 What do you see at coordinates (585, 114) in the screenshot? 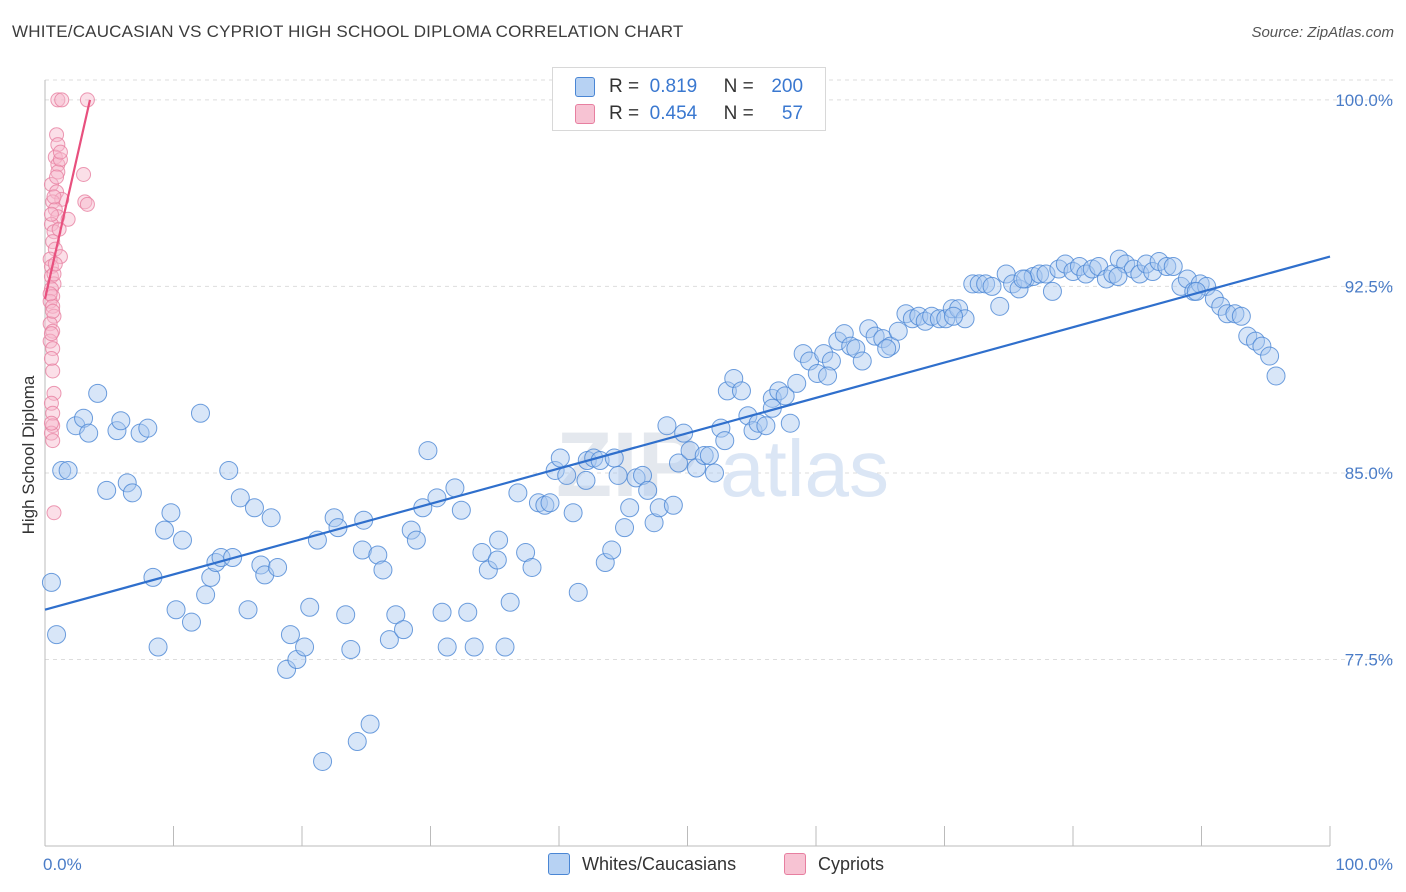
I see `legend-swatch-pink` at bounding box center [585, 114].